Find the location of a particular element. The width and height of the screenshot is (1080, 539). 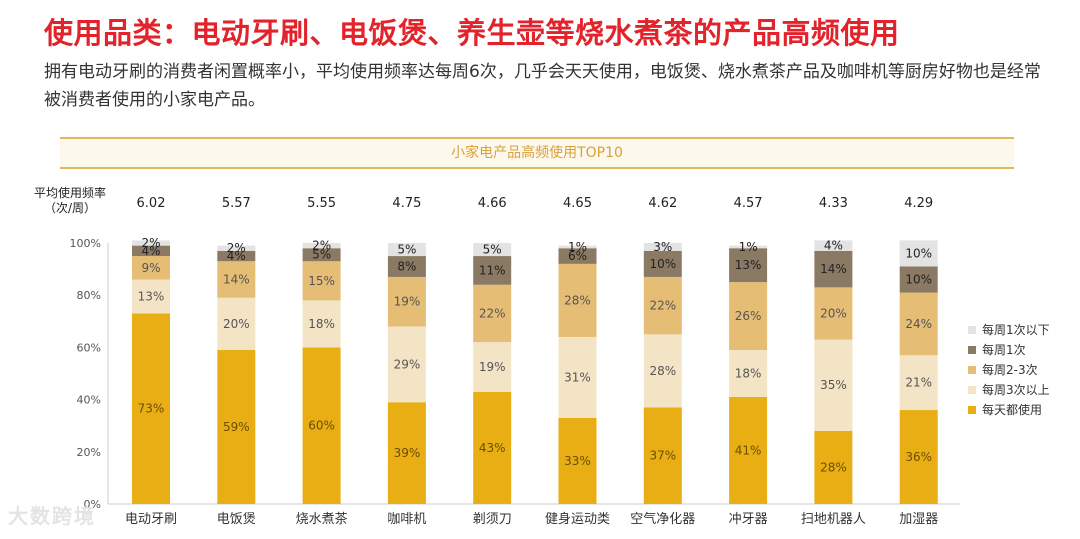

y-tick-label: 0% is located at coordinates (92, 504).